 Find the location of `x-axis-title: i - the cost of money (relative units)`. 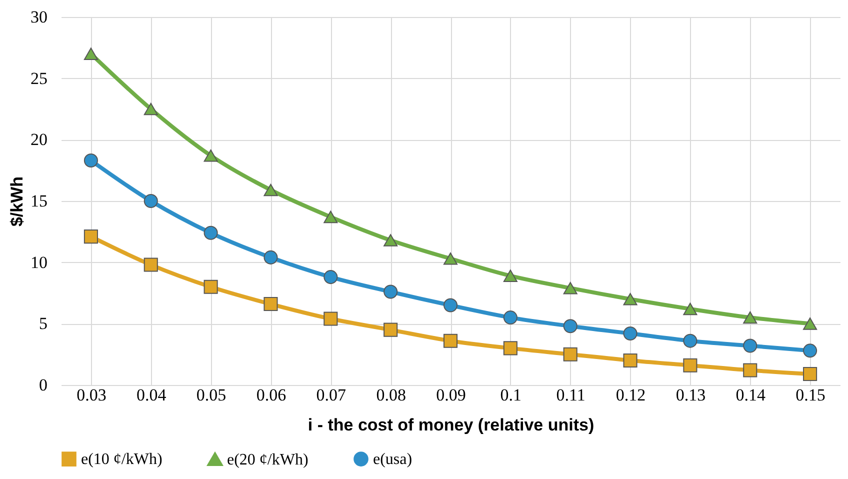

x-axis-title: i - the cost of money (relative units) is located at coordinates (451, 425).